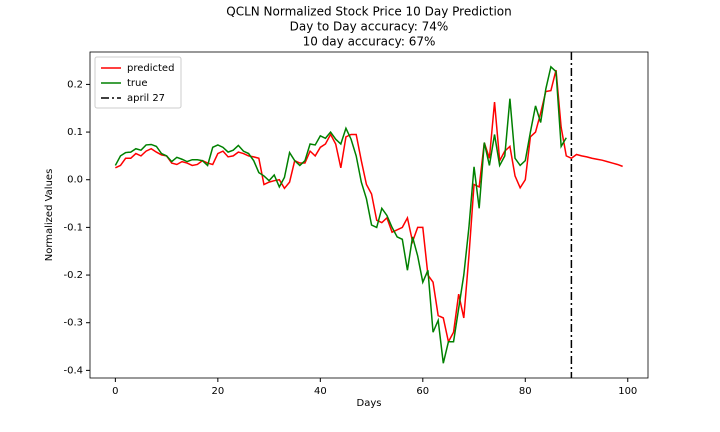  I want to click on y-tick-label: -0.3, so click(73, 323).